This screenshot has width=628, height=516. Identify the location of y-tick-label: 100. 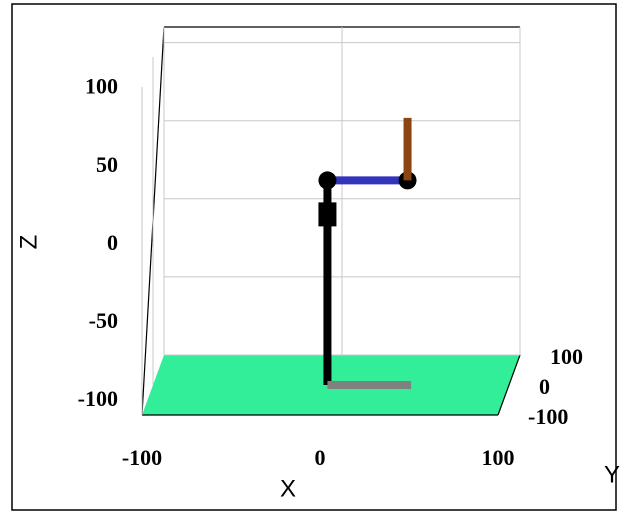
(566, 356).